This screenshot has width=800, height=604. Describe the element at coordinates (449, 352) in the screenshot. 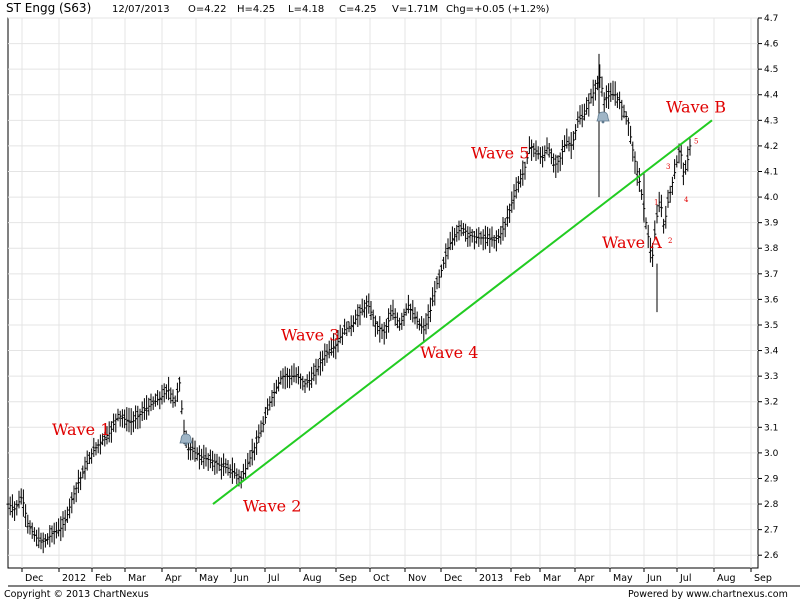

I see `wave-label: Wave 4` at that location.